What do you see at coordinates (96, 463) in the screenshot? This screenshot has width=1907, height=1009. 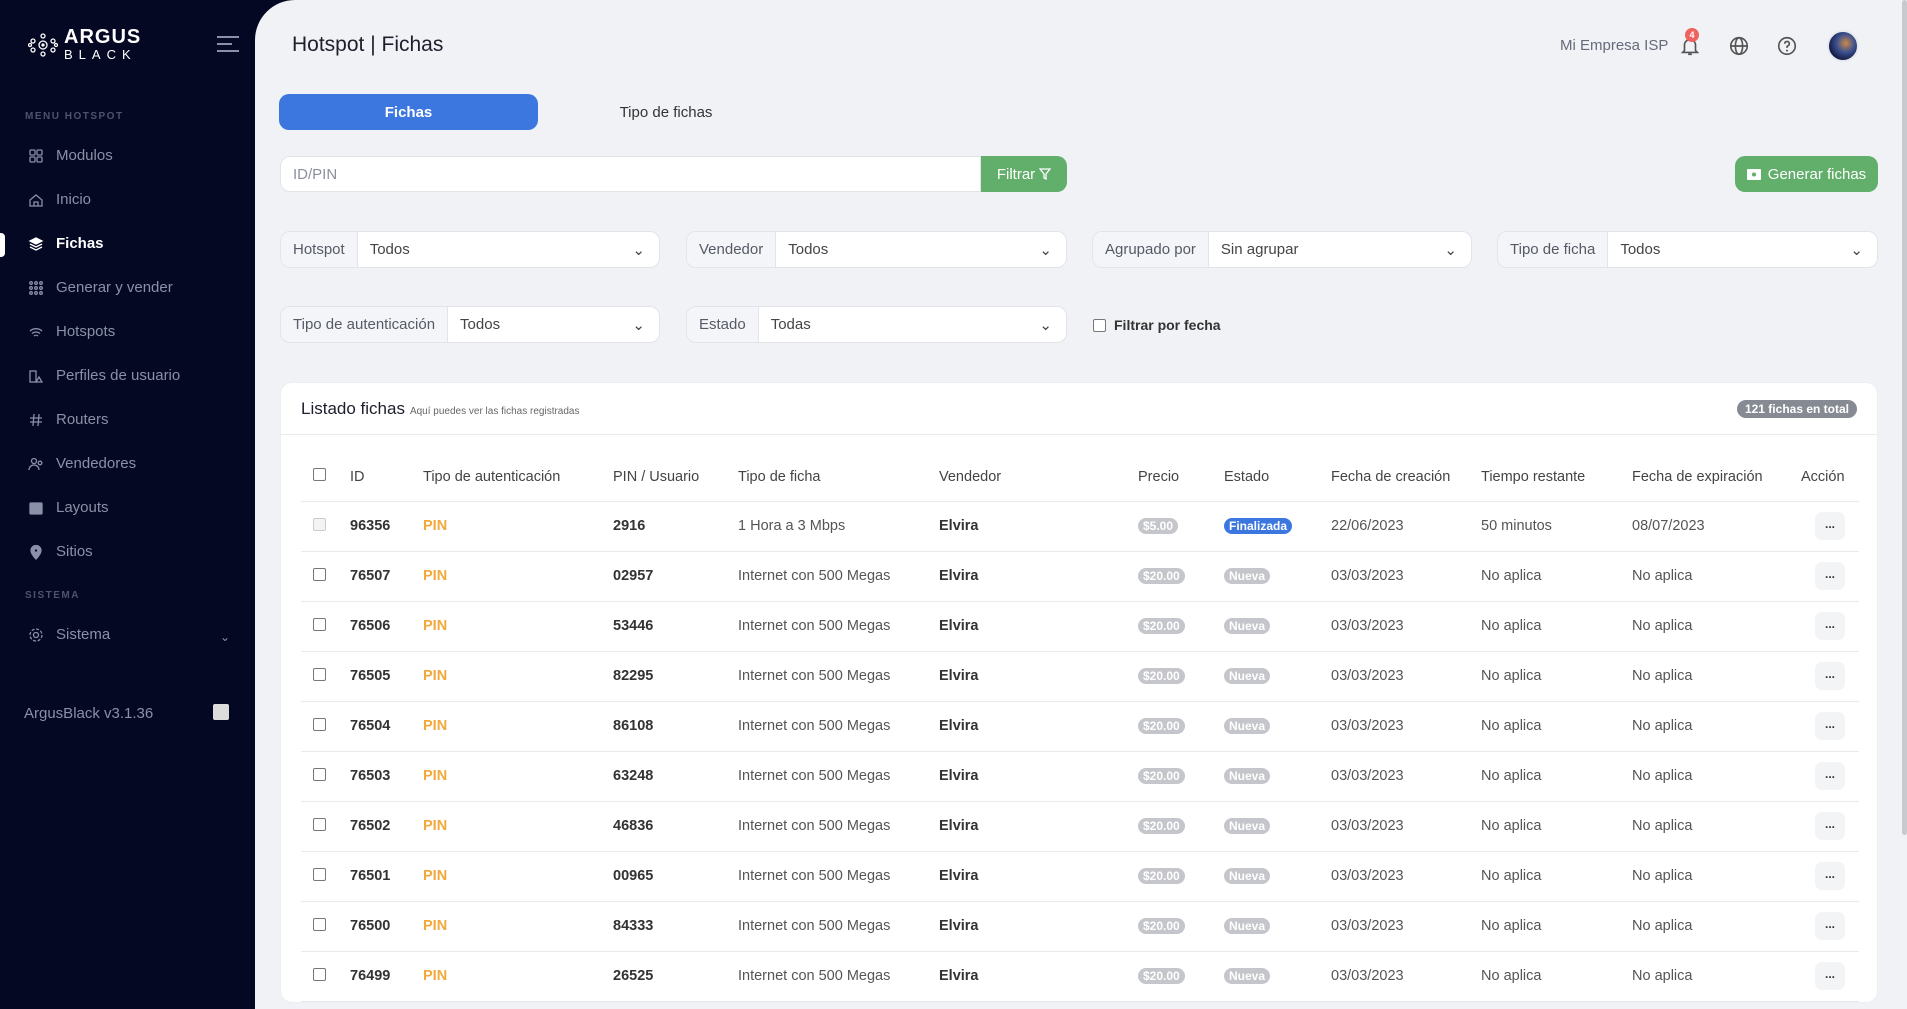 I see `sidebar-item-label: Vendedores` at bounding box center [96, 463].